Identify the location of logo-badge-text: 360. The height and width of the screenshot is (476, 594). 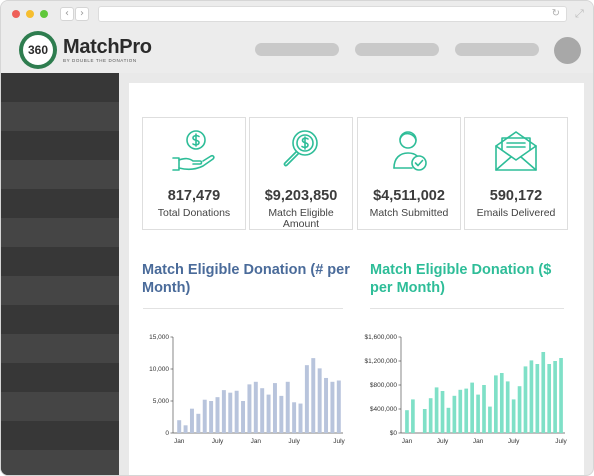
(38, 50).